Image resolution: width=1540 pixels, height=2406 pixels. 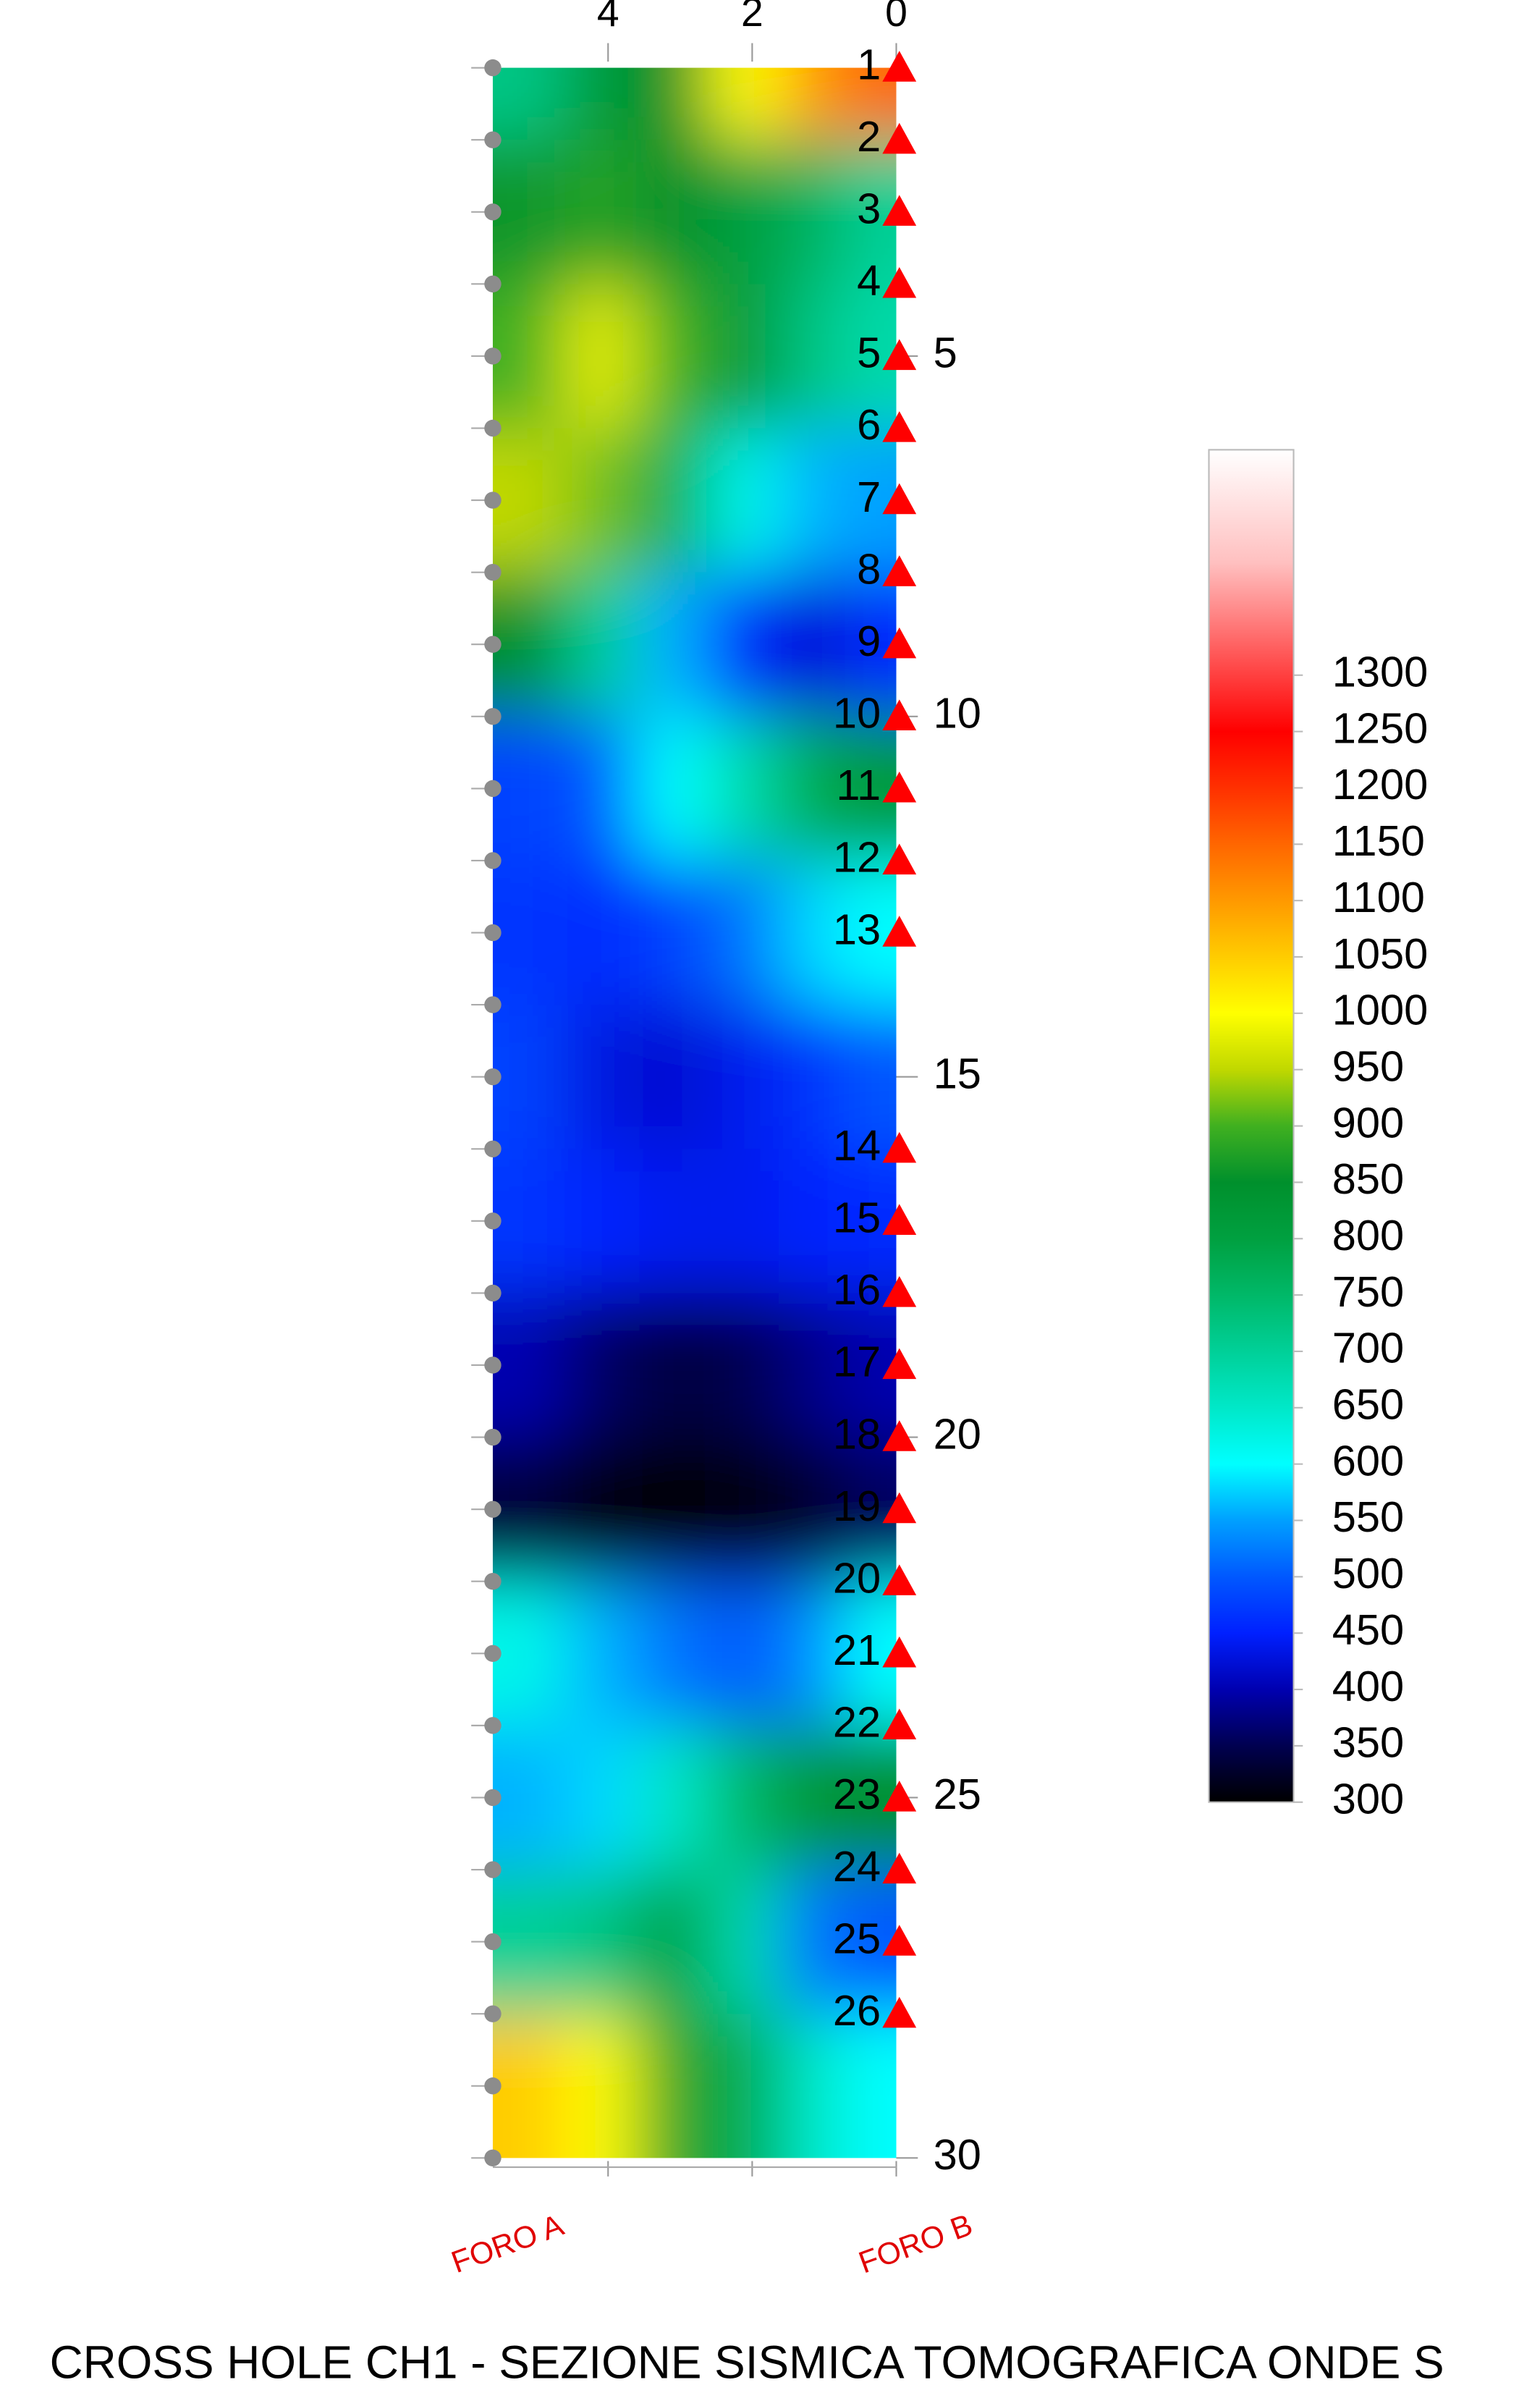 I want to click on receiver-label: 6, so click(x=869, y=425).